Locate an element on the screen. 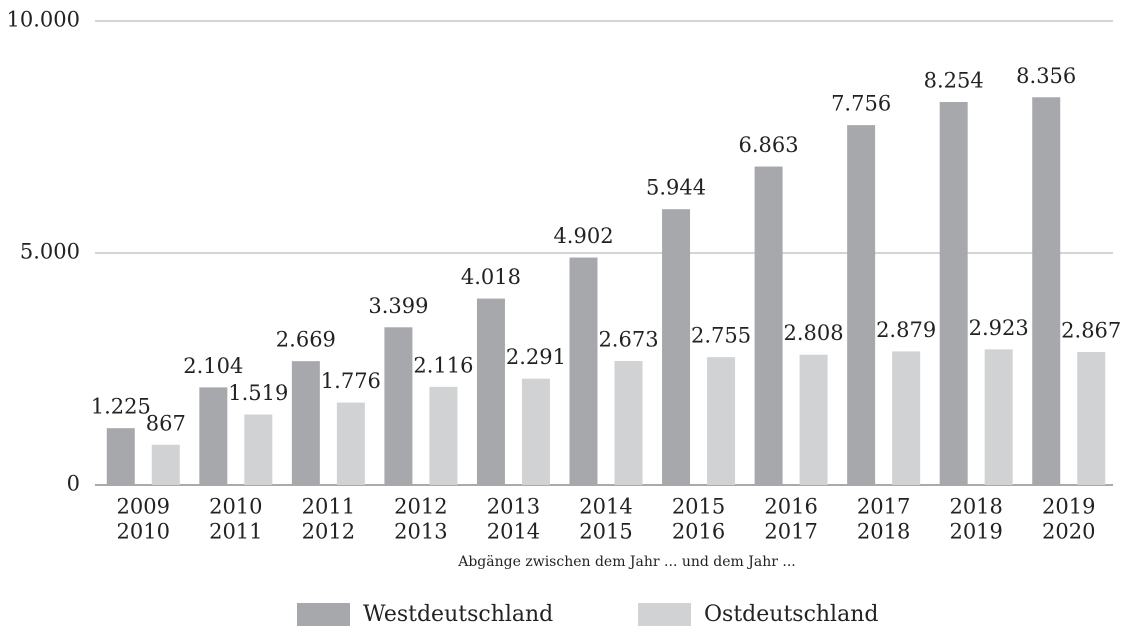 The height and width of the screenshot is (626, 1132). value-label: 2.755 is located at coordinates (721, 336).